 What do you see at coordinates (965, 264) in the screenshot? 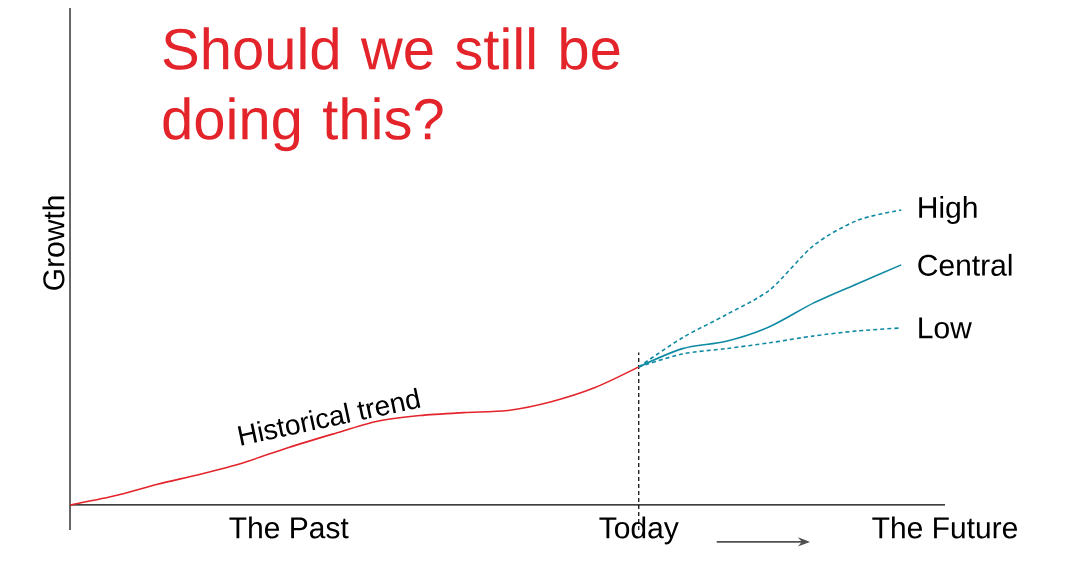
I see `series-label: Central` at bounding box center [965, 264].